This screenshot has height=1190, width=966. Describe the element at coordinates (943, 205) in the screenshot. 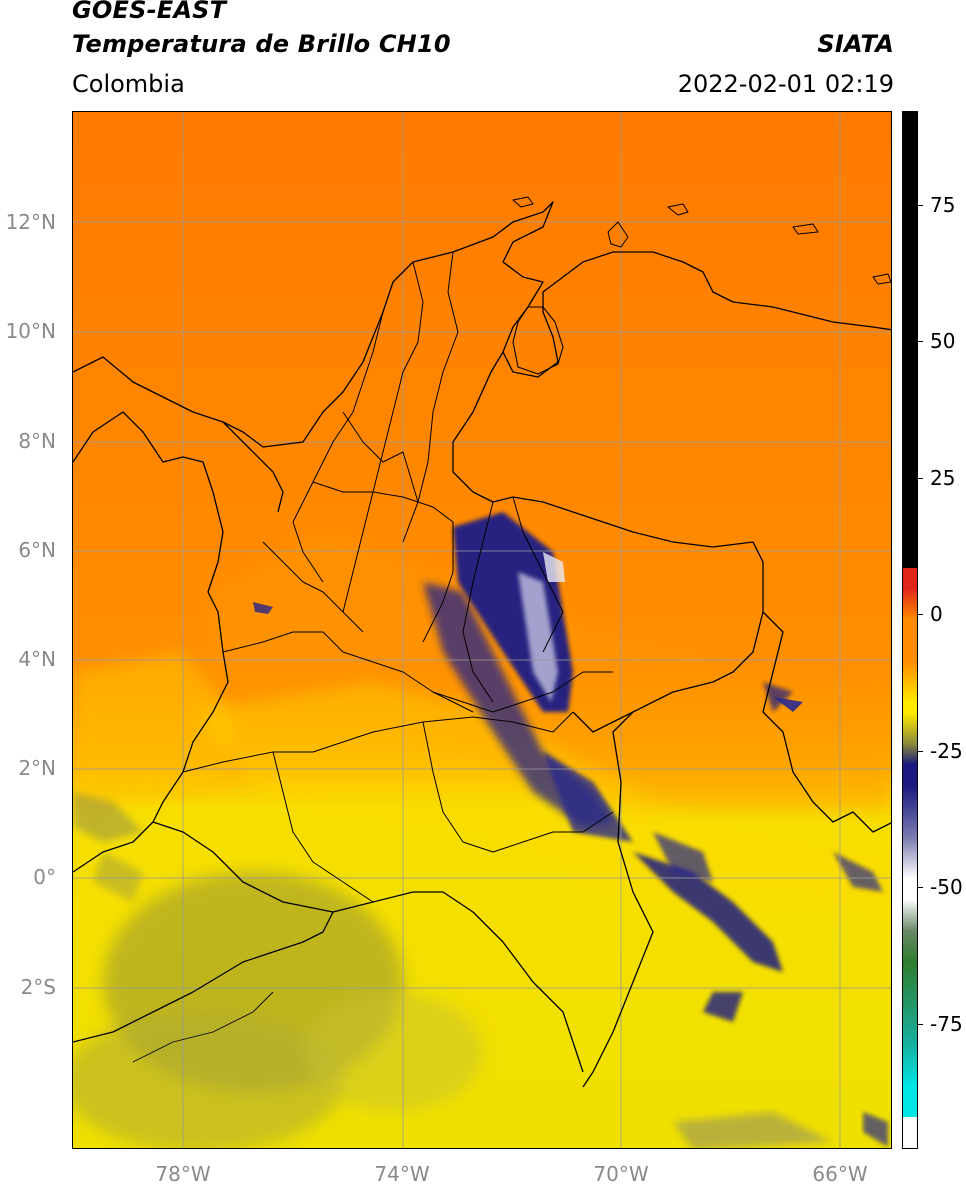

I see `colorbar-label-75: 75` at that location.